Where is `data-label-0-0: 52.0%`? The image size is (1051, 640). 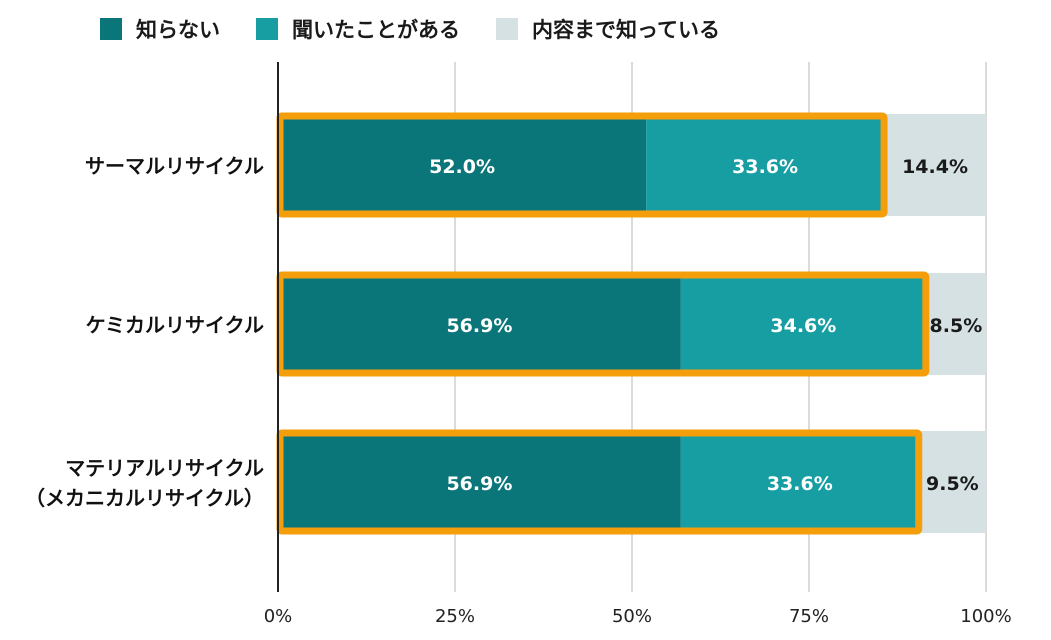 data-label-0-0: 52.0% is located at coordinates (462, 167).